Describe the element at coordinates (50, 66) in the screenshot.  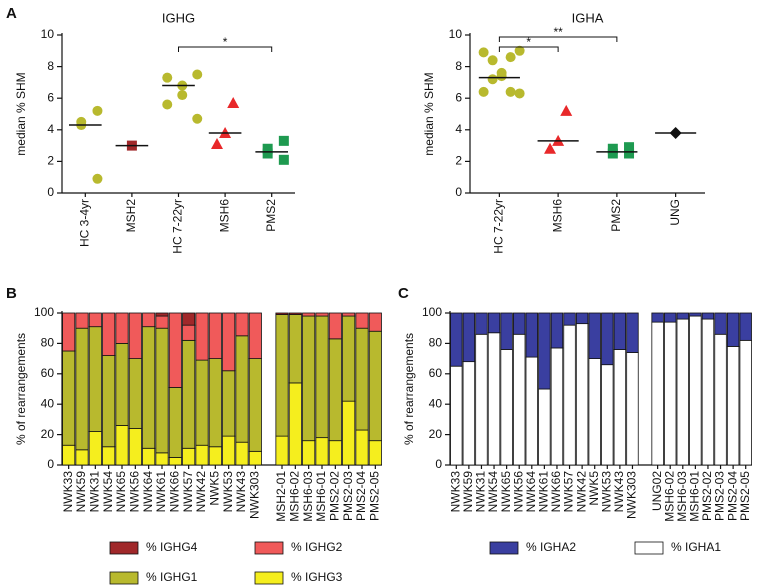
I see `y-tick-label: 8` at that location.